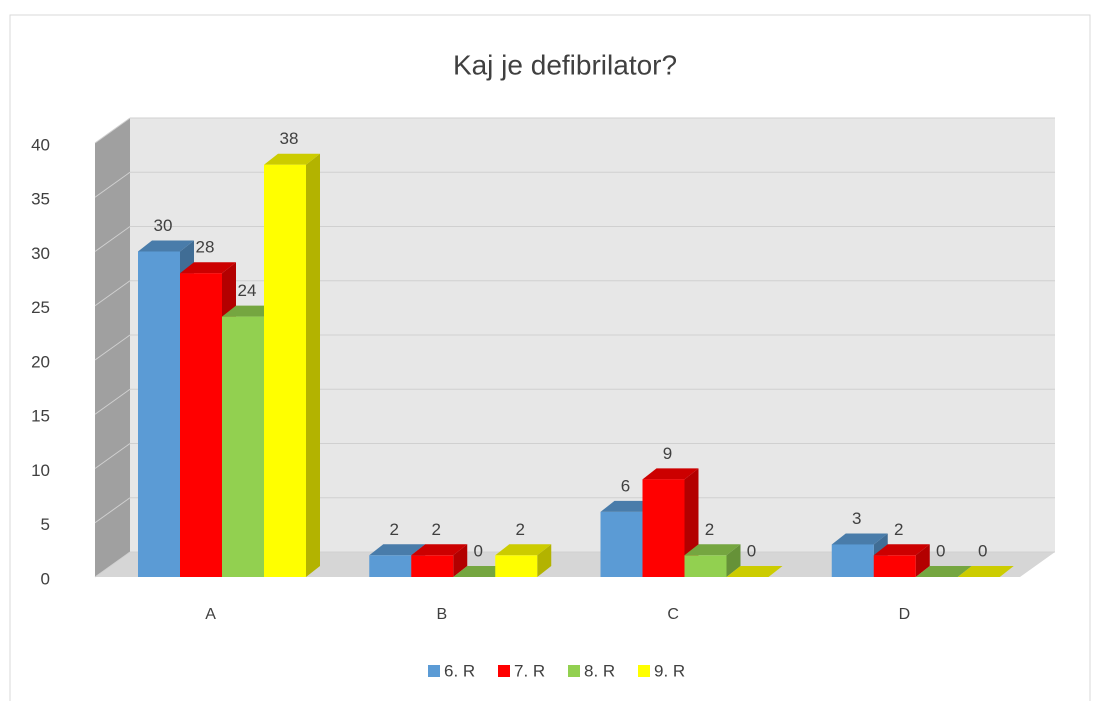  I want to click on data-label: 28, so click(205, 247).